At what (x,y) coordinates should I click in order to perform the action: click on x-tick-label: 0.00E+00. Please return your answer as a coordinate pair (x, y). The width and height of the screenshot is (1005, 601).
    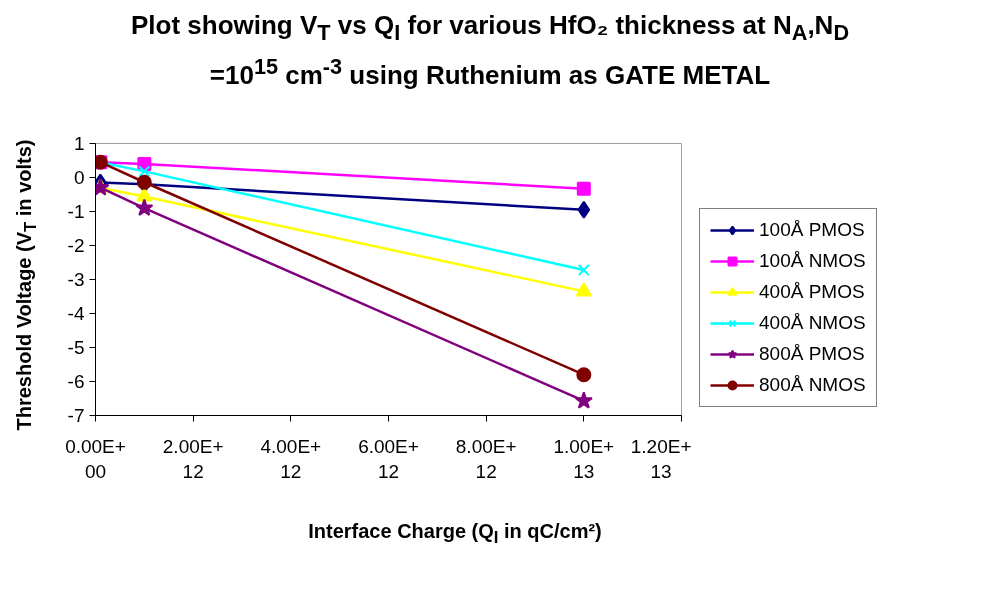
    Looking at the image, I should click on (95, 458).